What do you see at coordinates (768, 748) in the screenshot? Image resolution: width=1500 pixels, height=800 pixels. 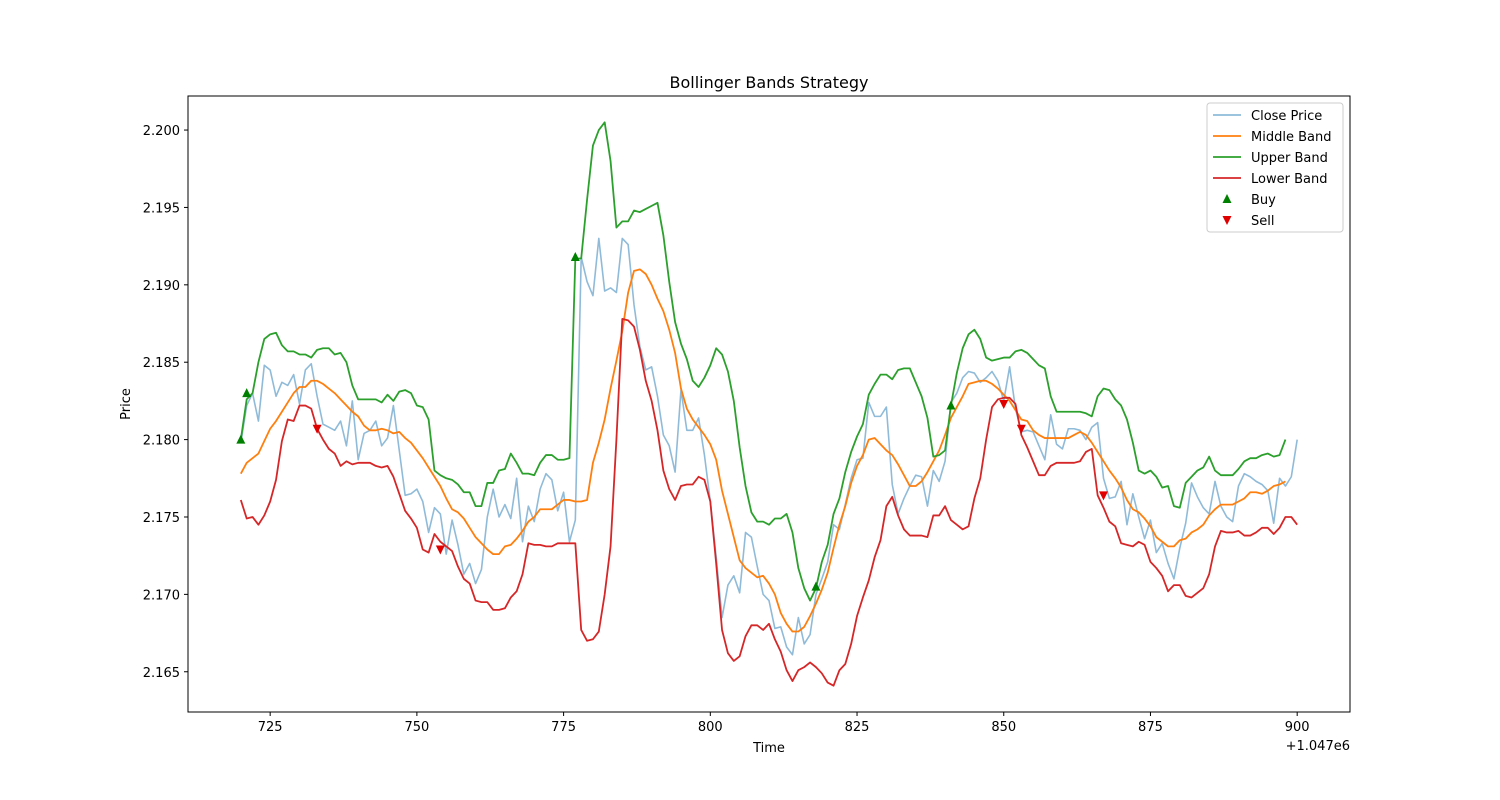 I see `x-axis-label: Time` at bounding box center [768, 748].